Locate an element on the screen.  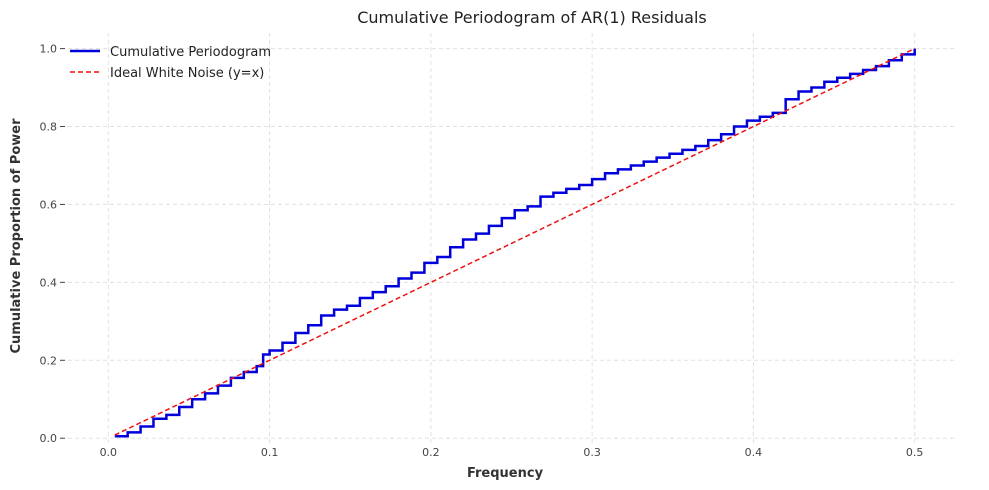
y-tick-label: 0.2 is located at coordinates (49, 360).